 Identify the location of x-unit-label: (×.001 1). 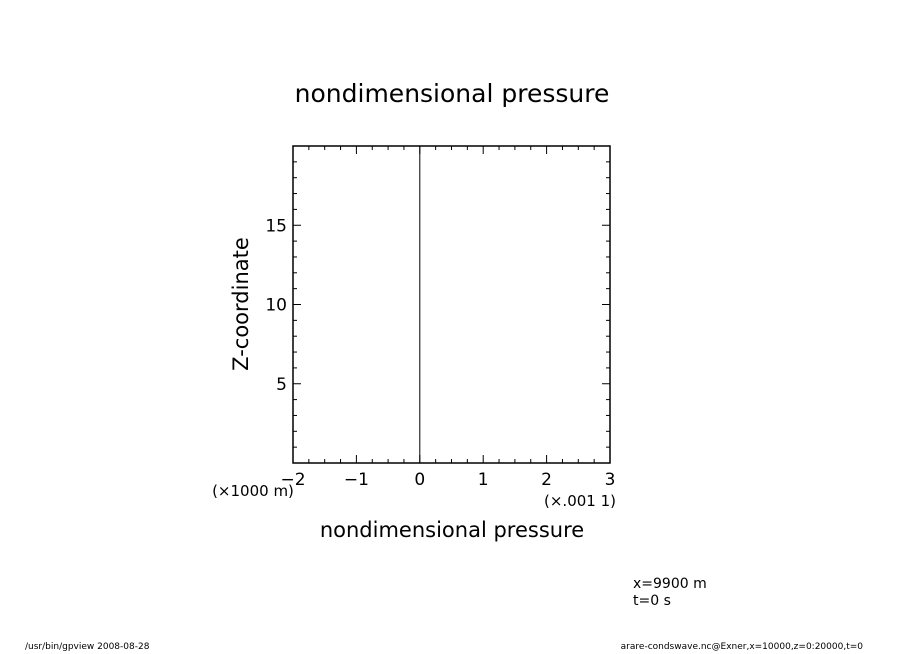
(580, 501).